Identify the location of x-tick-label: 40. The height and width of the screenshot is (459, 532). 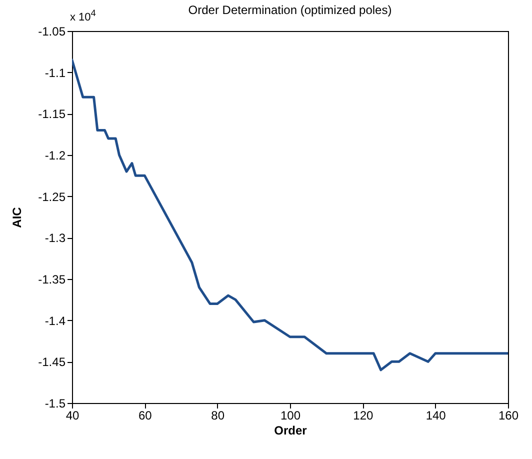
(73, 415).